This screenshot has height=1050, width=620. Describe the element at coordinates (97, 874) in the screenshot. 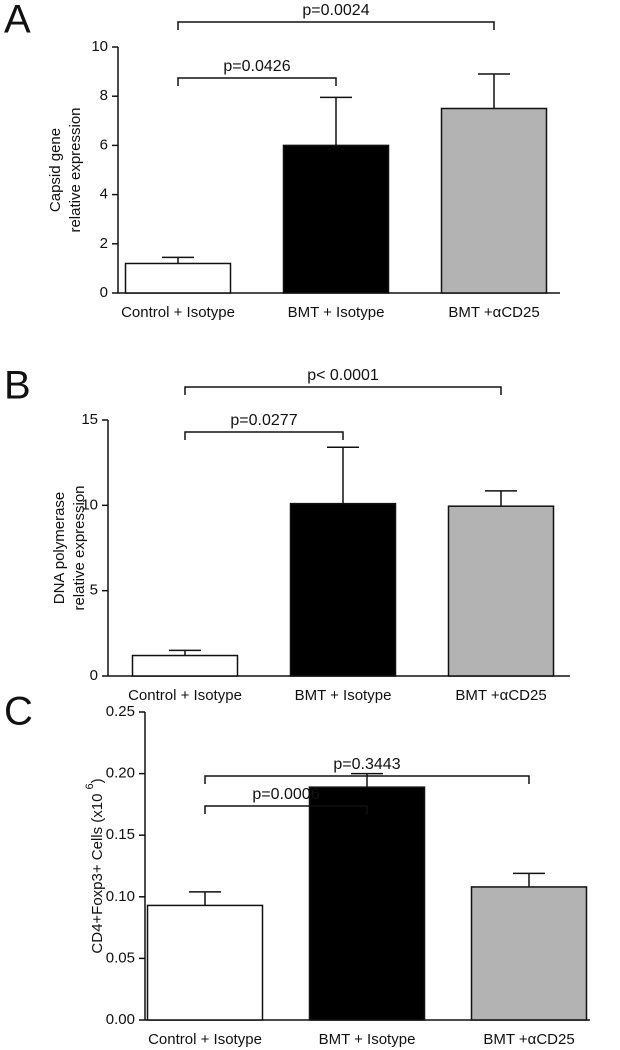

I see `y-axis-label-part: CD4+Foxp3+ Cells (x10` at that location.